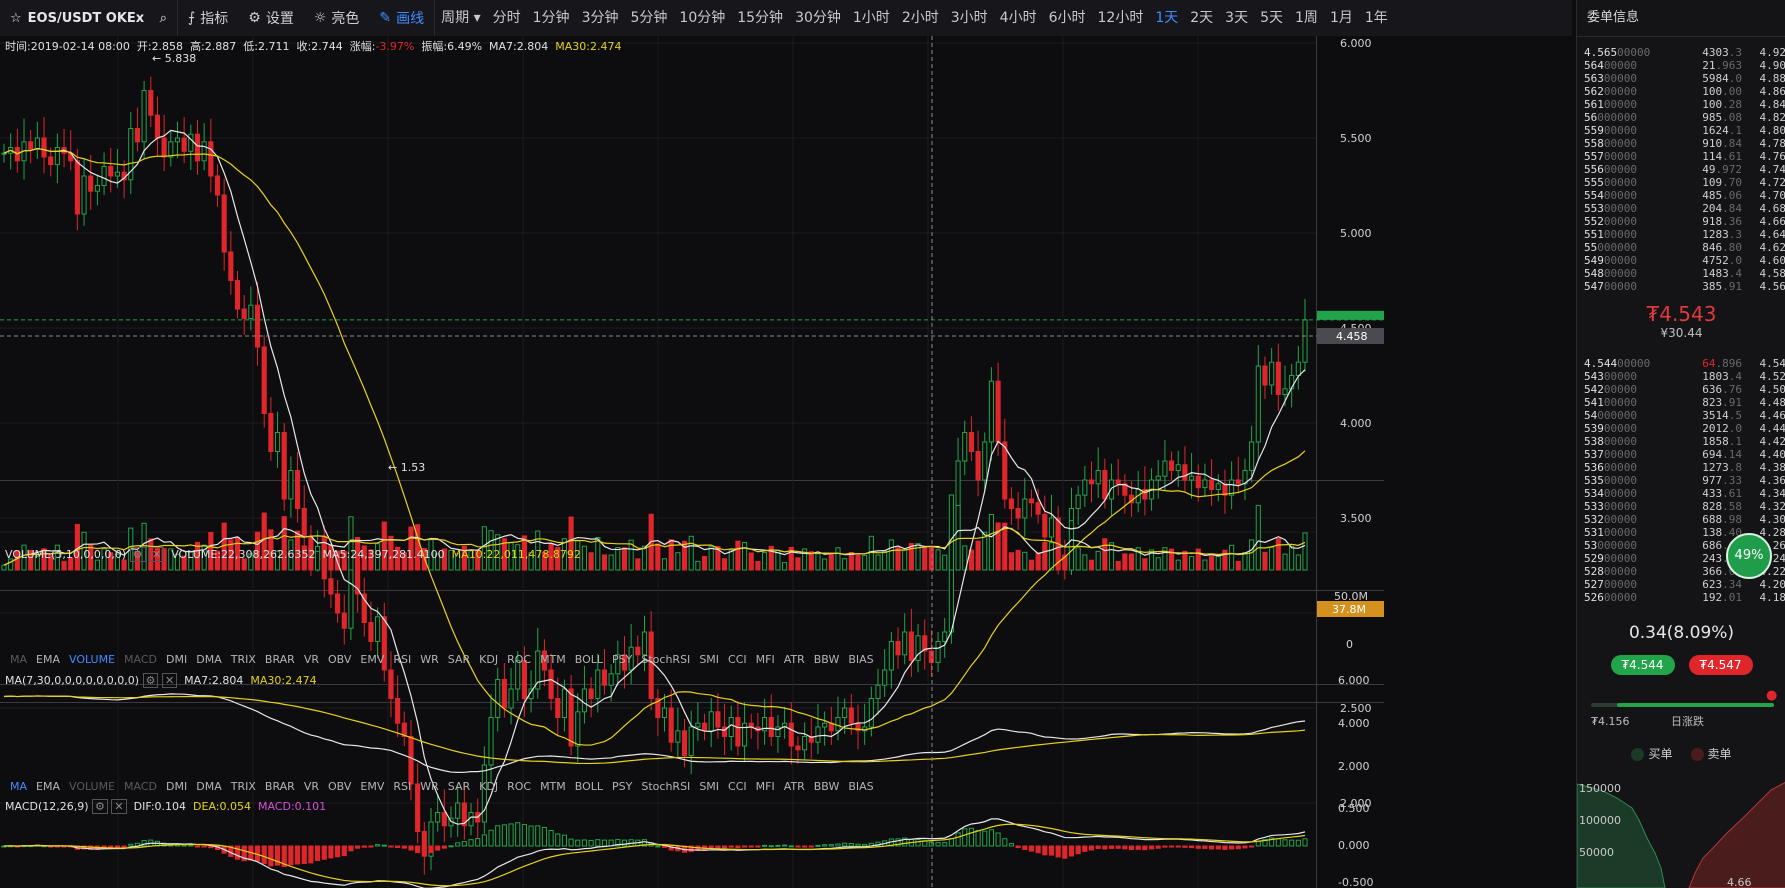 The height and width of the screenshot is (888, 1785). Describe the element at coordinates (1681, 234) in the screenshot. I see `ask-row: 55100000 1283.3 4.64` at that location.